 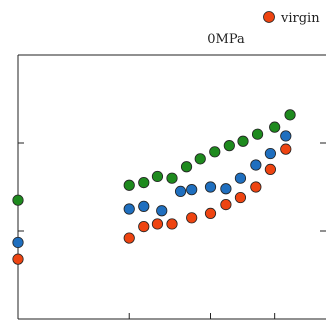 I want to click on chart-title: 0MPa, so click(x=226, y=39).